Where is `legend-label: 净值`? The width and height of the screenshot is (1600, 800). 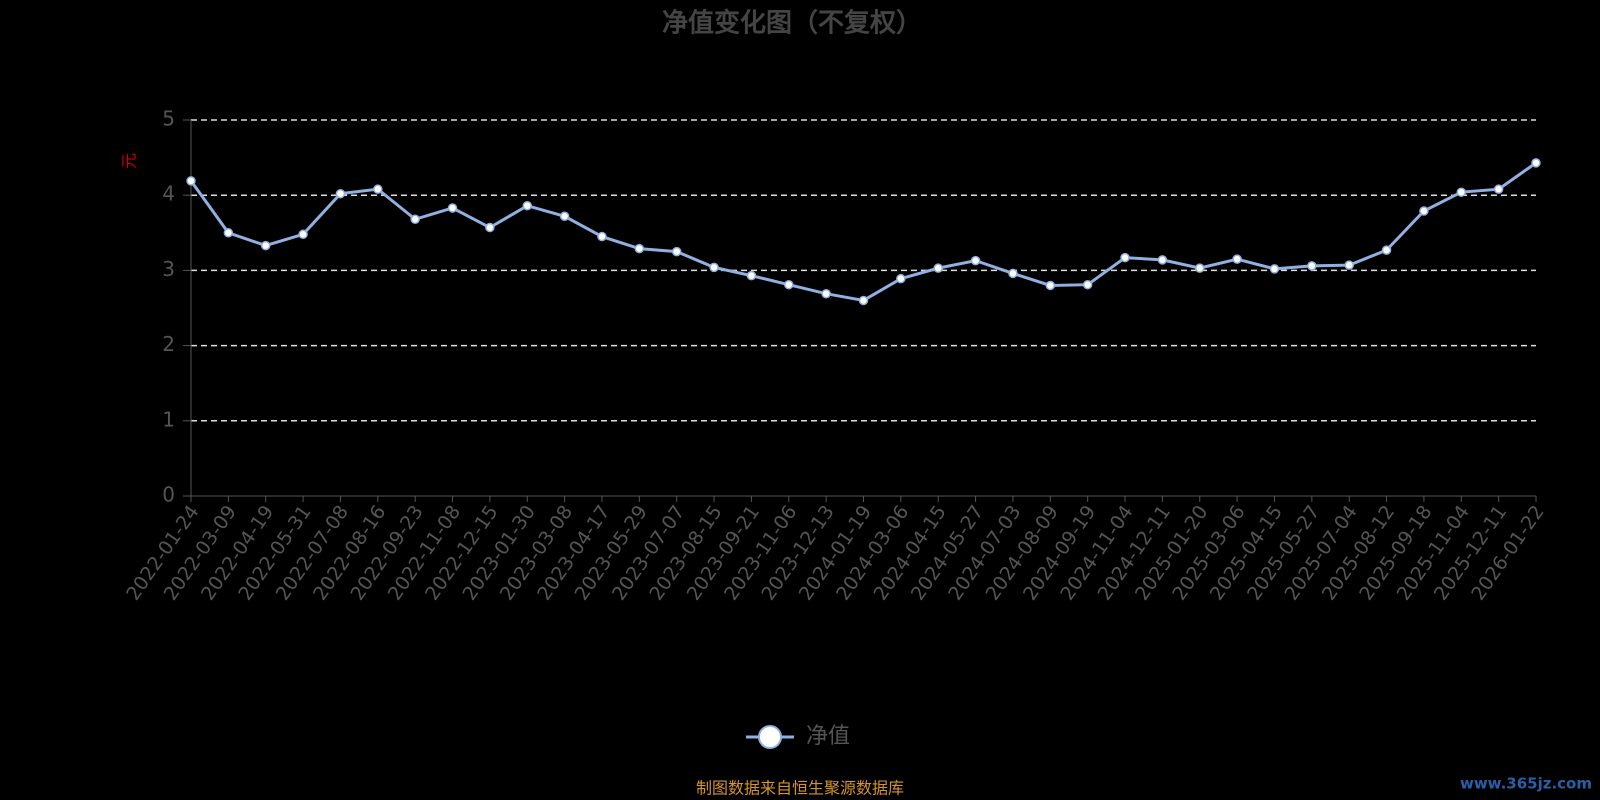
legend-label: 净值 is located at coordinates (828, 736).